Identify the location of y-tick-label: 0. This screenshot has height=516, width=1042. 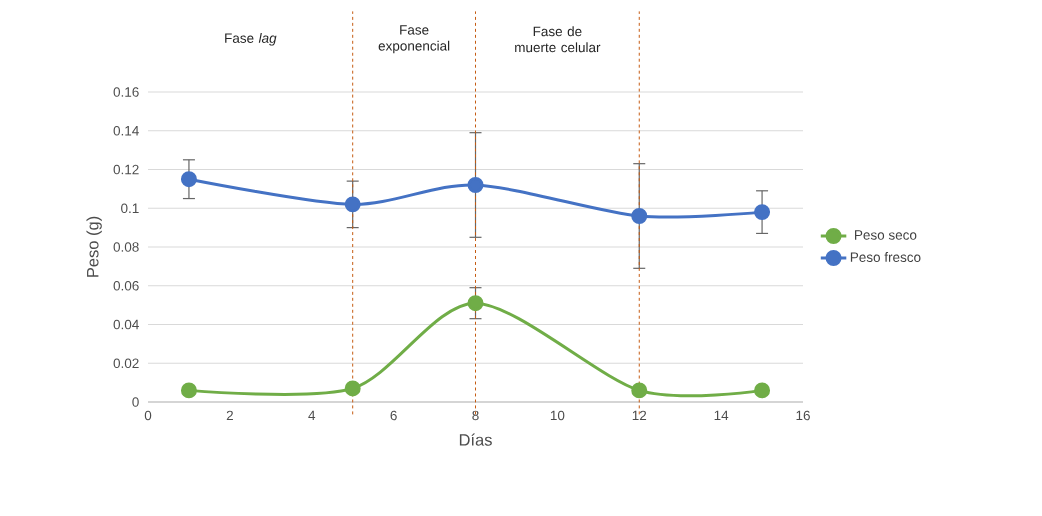
(135, 402).